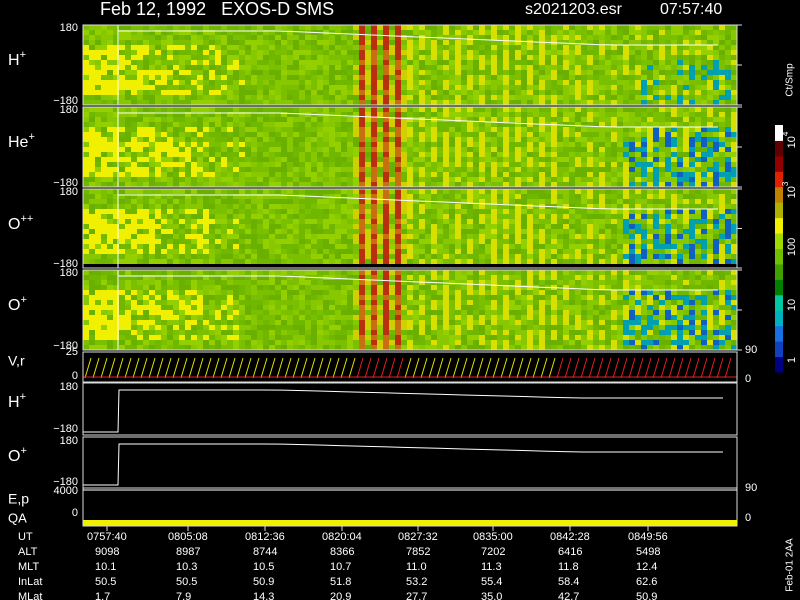 This screenshot has height=600, width=800. I want to click on species-label-base: H, so click(14, 60).